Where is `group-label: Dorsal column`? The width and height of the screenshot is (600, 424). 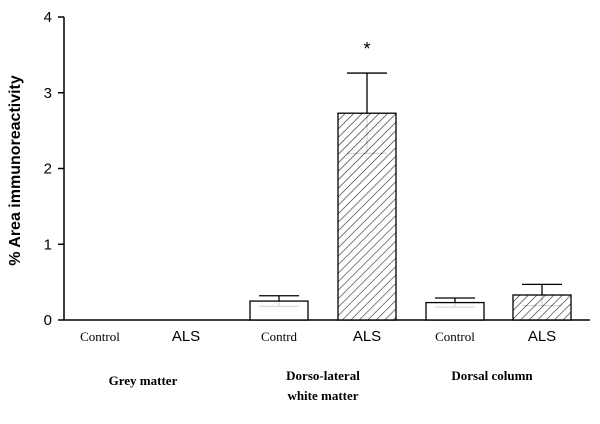
group-label: Dorsal column is located at coordinates (492, 375).